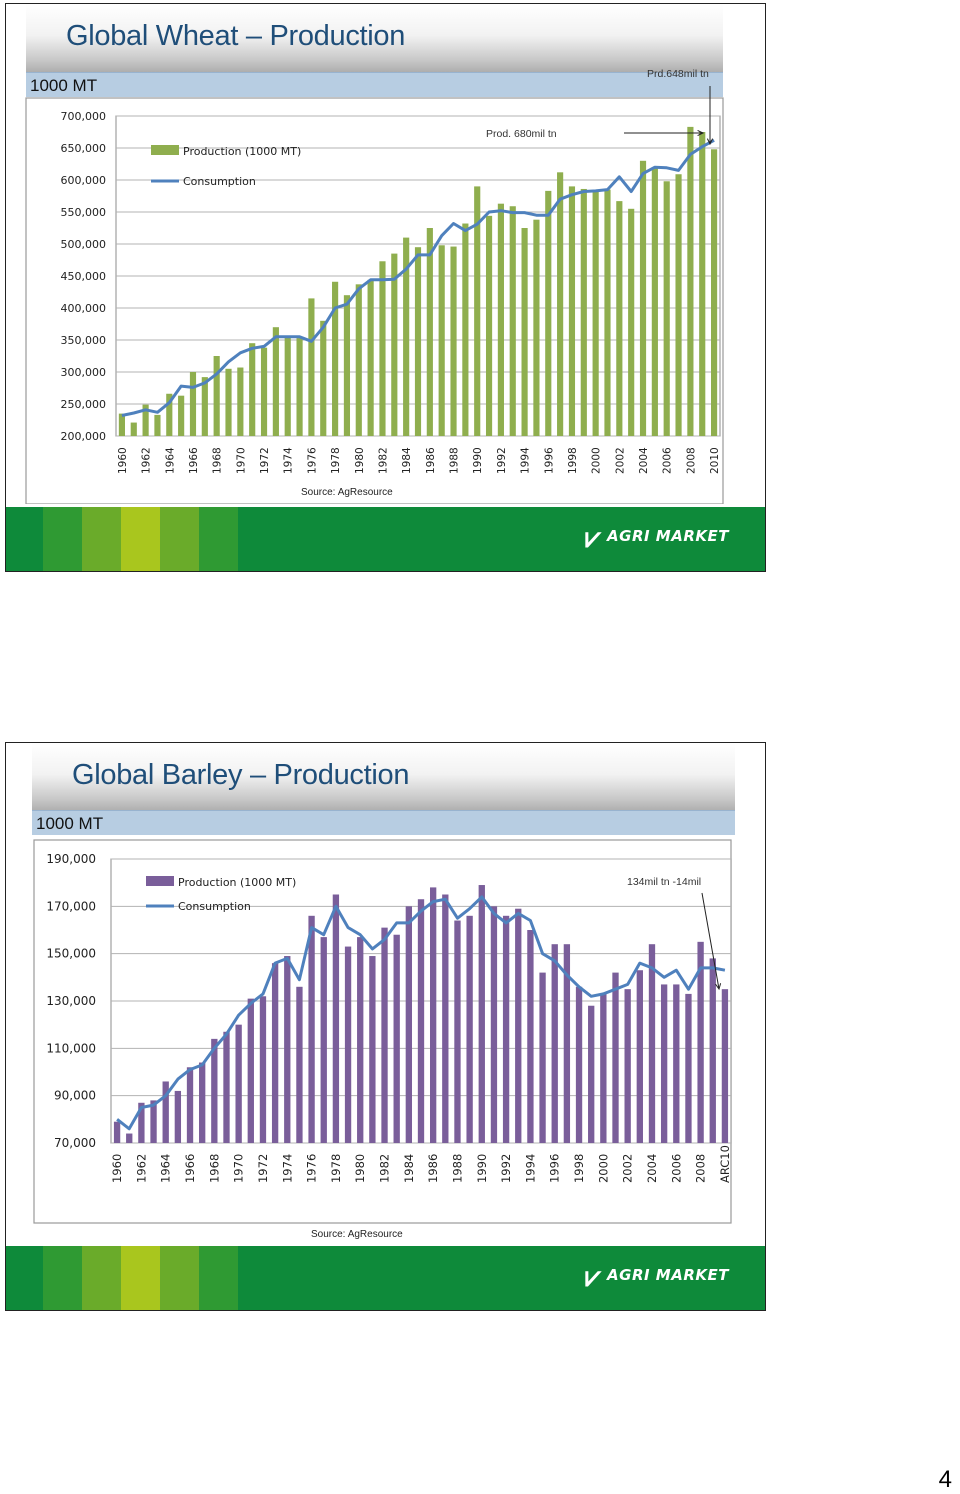 Image resolution: width=960 pixels, height=1494 pixels. Describe the element at coordinates (407, 460) in the screenshot. I see `x-tick-label: 1984` at that location.